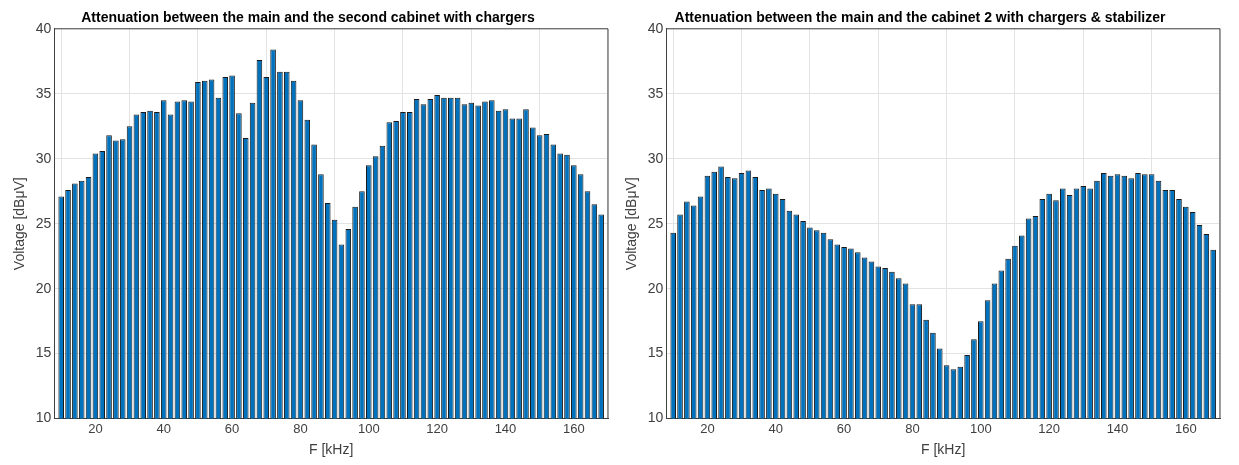 Image resolution: width=1239 pixels, height=465 pixels. I want to click on chart-title: Attenuation between the main and the second cabinet with chargers, so click(308, 17).